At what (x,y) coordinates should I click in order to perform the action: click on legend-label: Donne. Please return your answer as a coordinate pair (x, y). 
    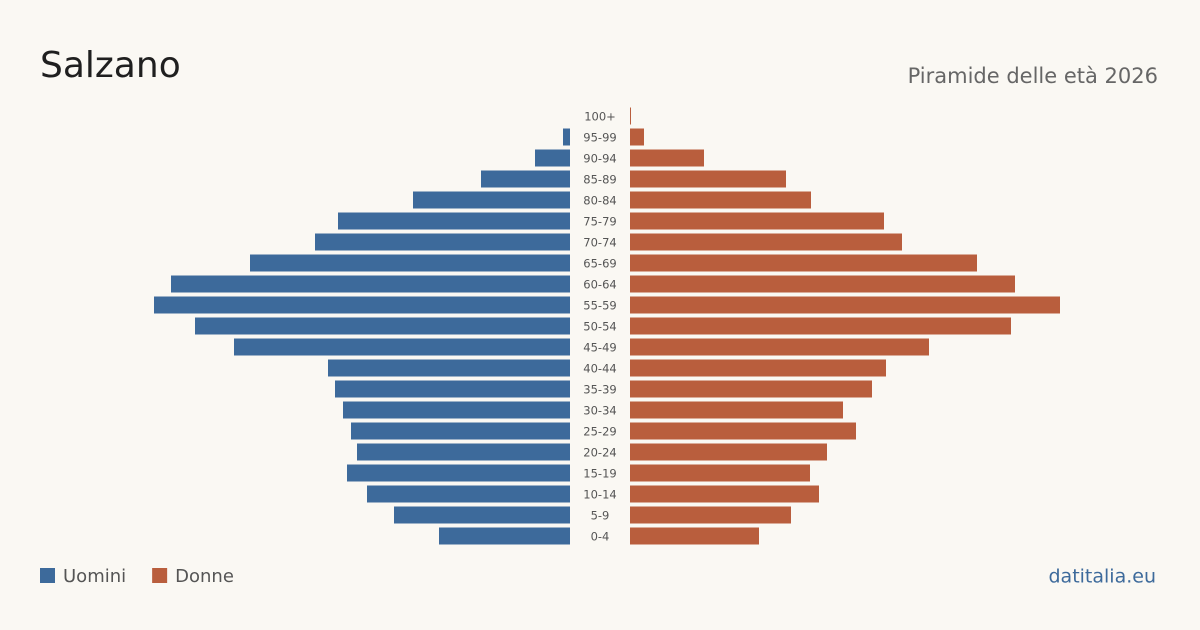
    Looking at the image, I should click on (204, 576).